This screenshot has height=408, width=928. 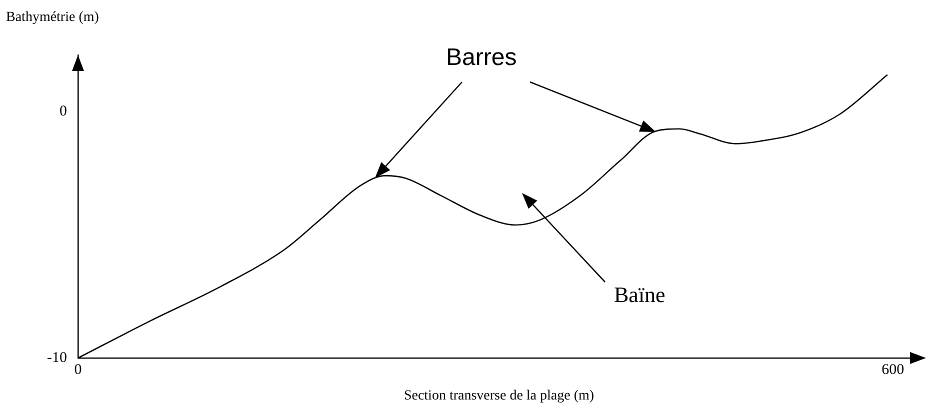 What do you see at coordinates (481, 58) in the screenshot?
I see `annotation: Barres` at bounding box center [481, 58].